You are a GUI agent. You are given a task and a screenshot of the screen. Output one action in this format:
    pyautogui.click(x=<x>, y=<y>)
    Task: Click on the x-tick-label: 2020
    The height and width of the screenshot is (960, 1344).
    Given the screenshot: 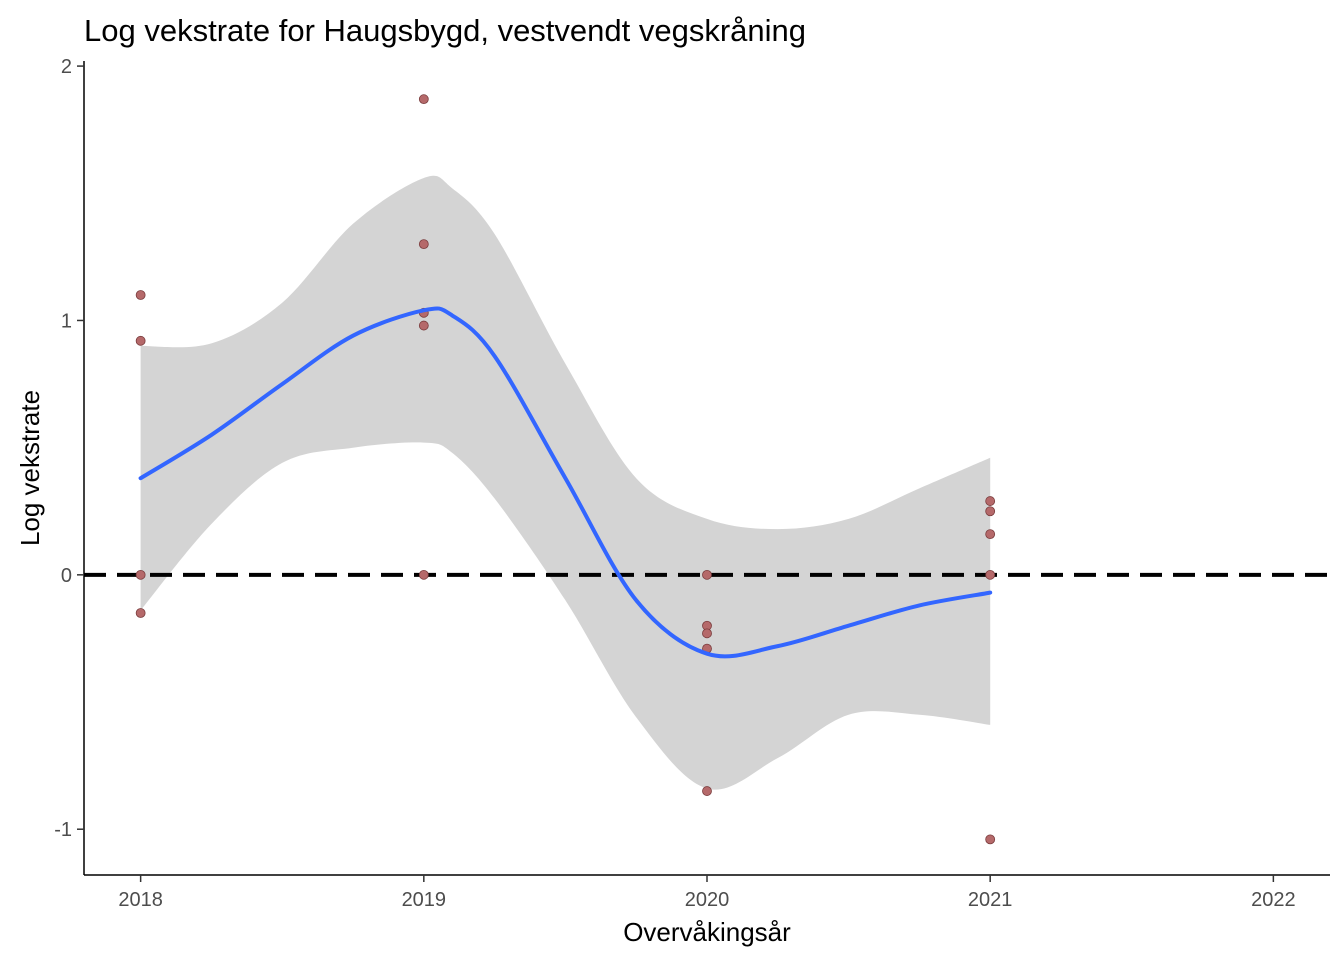 What is the action you would take?
    pyautogui.click(x=707, y=900)
    